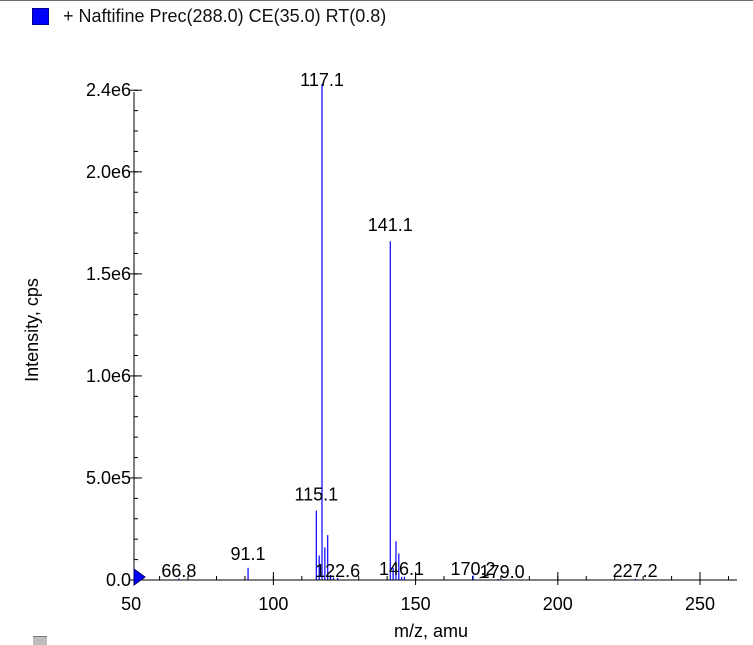  Describe the element at coordinates (273, 604) in the screenshot. I see `x-tick-label: 100` at that location.